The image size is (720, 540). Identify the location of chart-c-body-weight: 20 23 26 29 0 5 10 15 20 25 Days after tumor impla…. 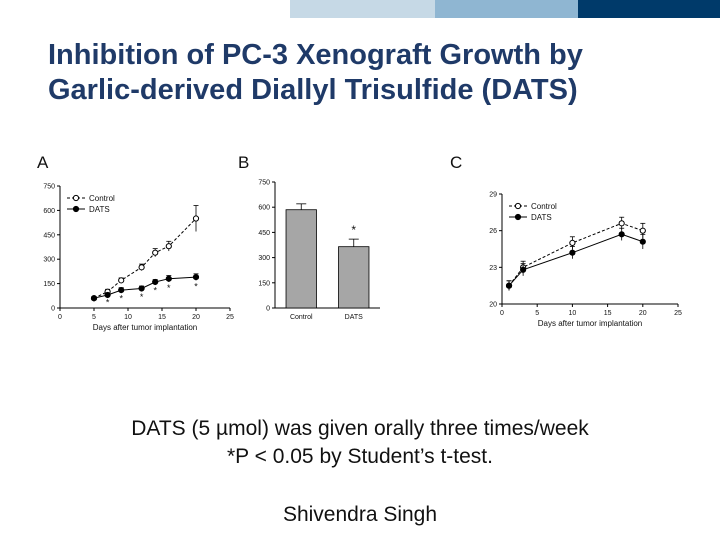
(585, 260).